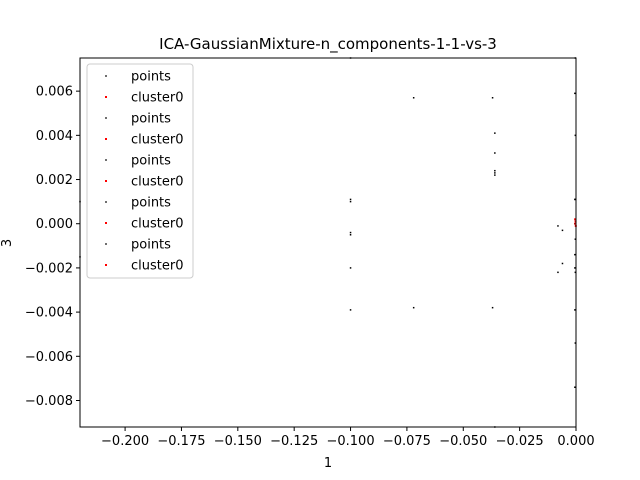 Image resolution: width=640 pixels, height=480 pixels. What do you see at coordinates (407, 441) in the screenshot?
I see `x-tick-label: −0.075` at bounding box center [407, 441].